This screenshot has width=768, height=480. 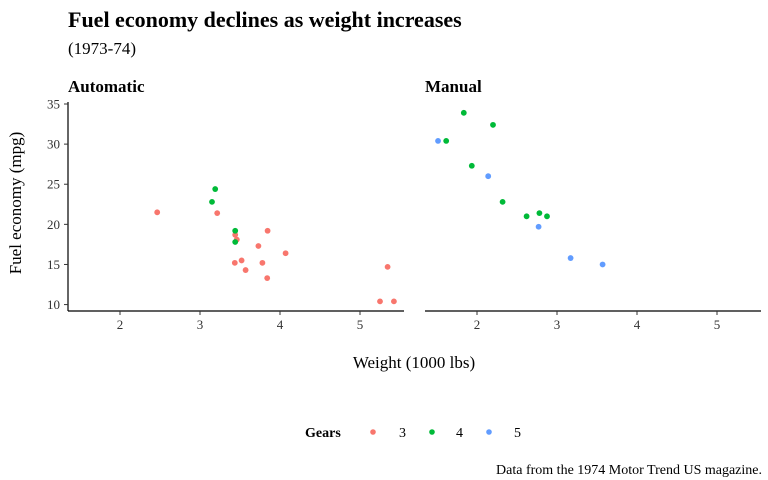 What do you see at coordinates (53, 224) in the screenshot?
I see `y-tick-label: 20` at bounding box center [53, 224].